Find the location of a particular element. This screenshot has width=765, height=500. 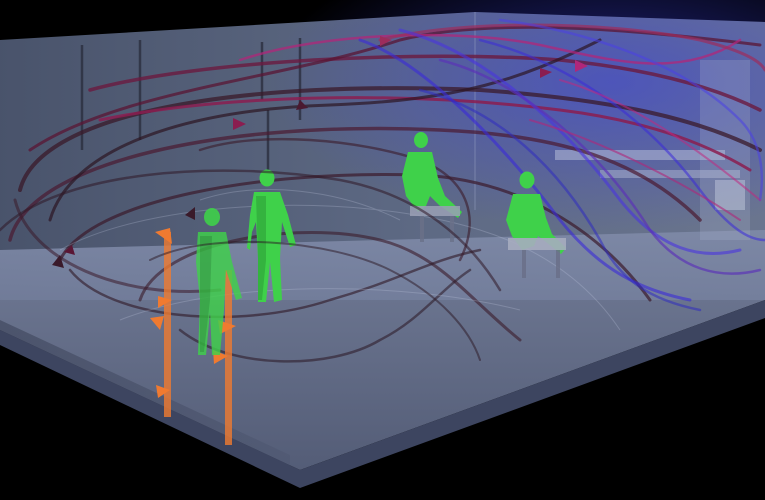

seated-occupant-left is located at coordinates (432, 187).